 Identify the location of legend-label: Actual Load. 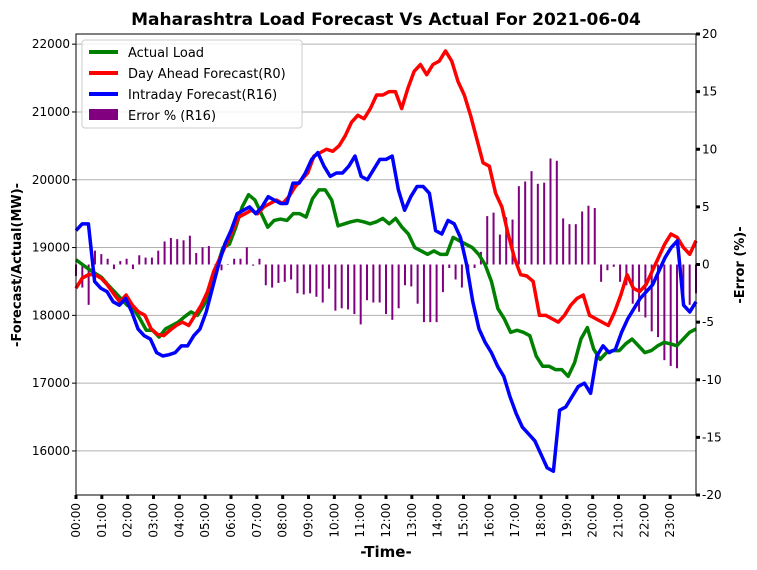
(166, 53).